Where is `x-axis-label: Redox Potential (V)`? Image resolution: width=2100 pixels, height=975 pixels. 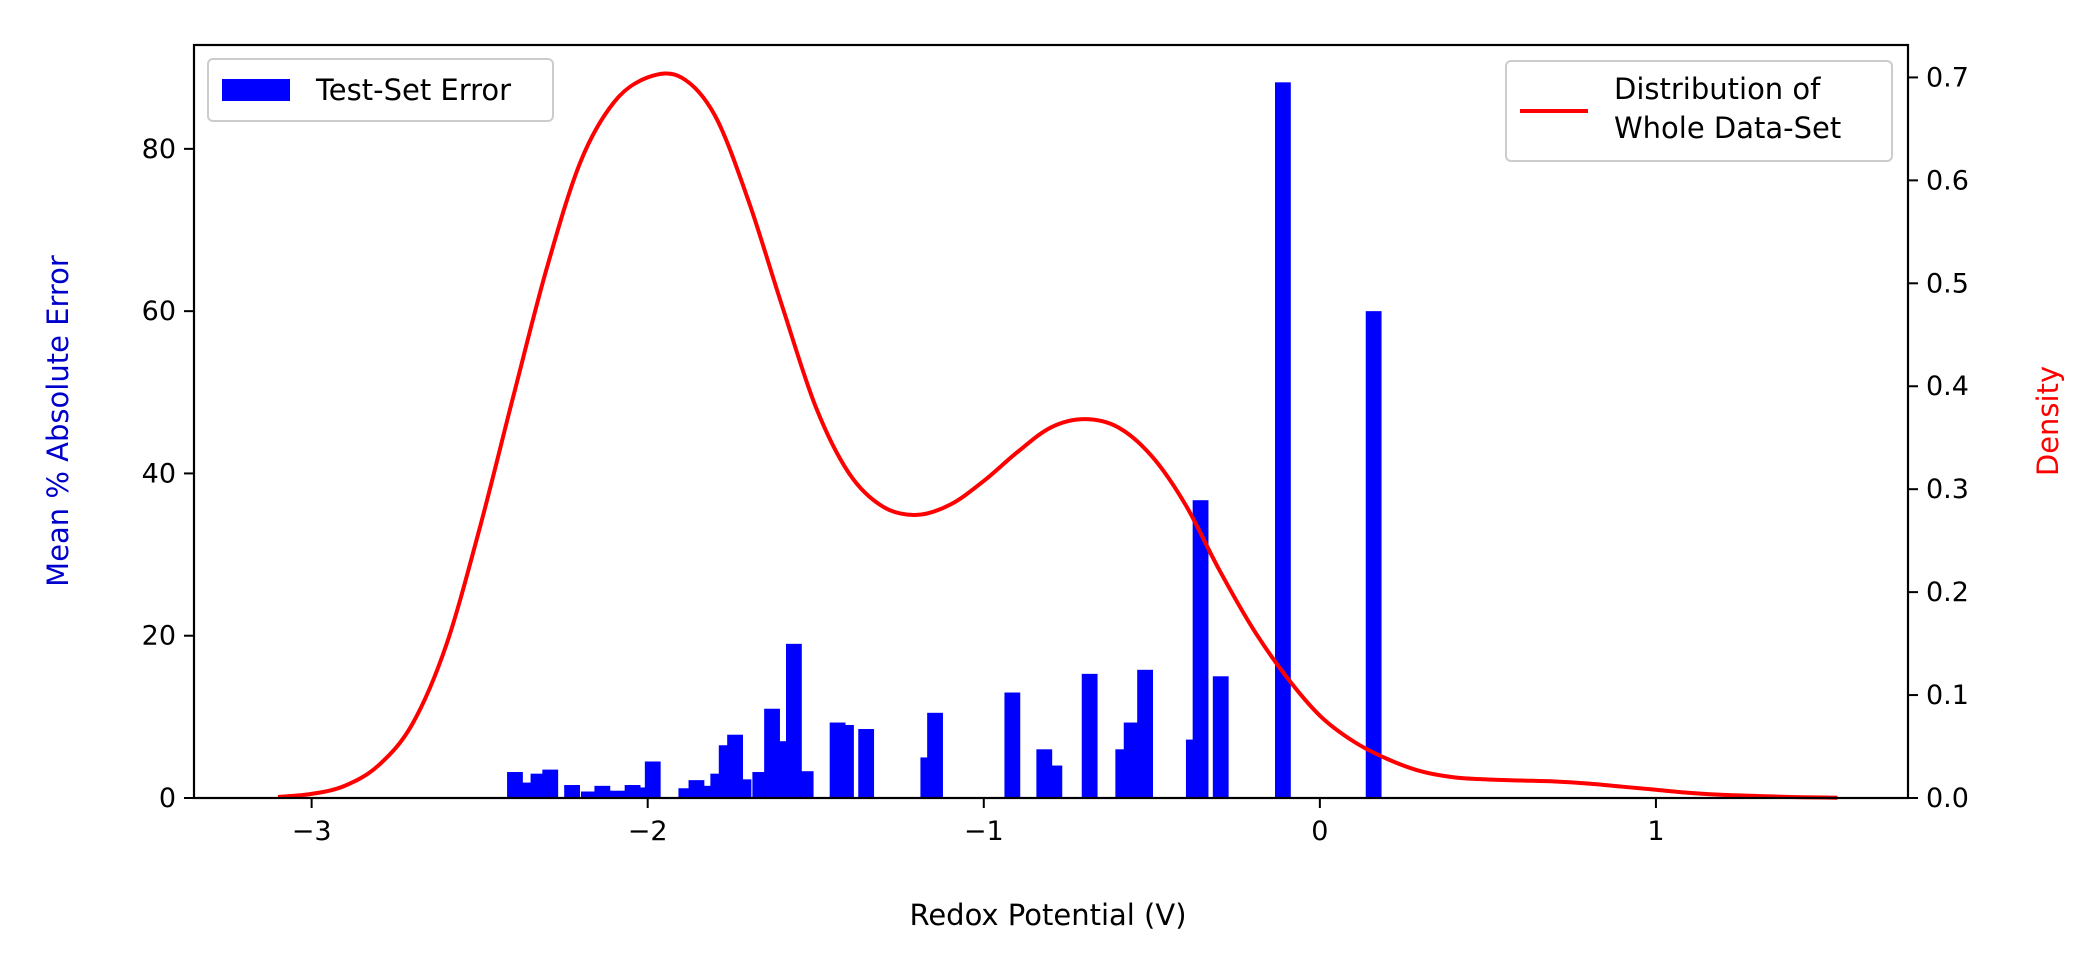 x-axis-label: Redox Potential (V) is located at coordinates (1047, 915).